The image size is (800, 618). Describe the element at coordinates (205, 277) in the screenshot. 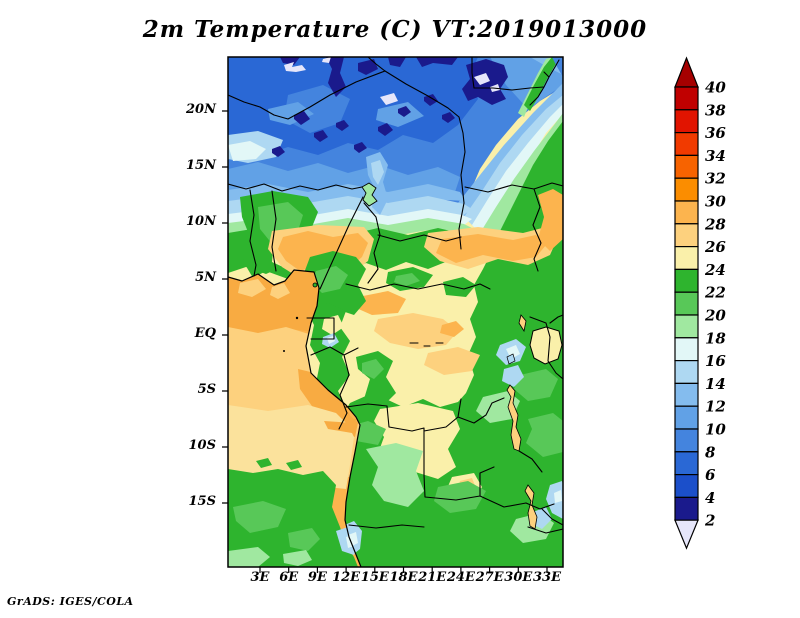

I see `lat-tick-label: 5N` at that location.